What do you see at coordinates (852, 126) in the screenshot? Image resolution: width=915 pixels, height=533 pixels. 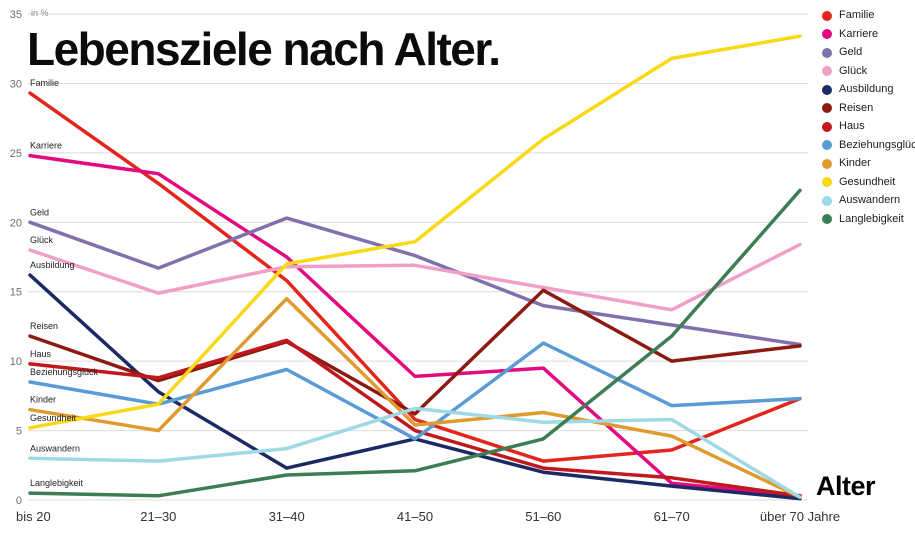 I see `legend-label: Haus` at bounding box center [852, 126].